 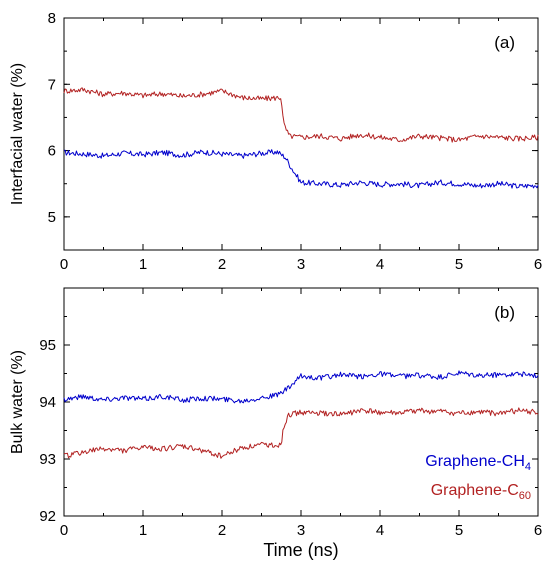 What do you see at coordinates (475, 490) in the screenshot?
I see `legend-c60-name: Graphene-C` at bounding box center [475, 490].